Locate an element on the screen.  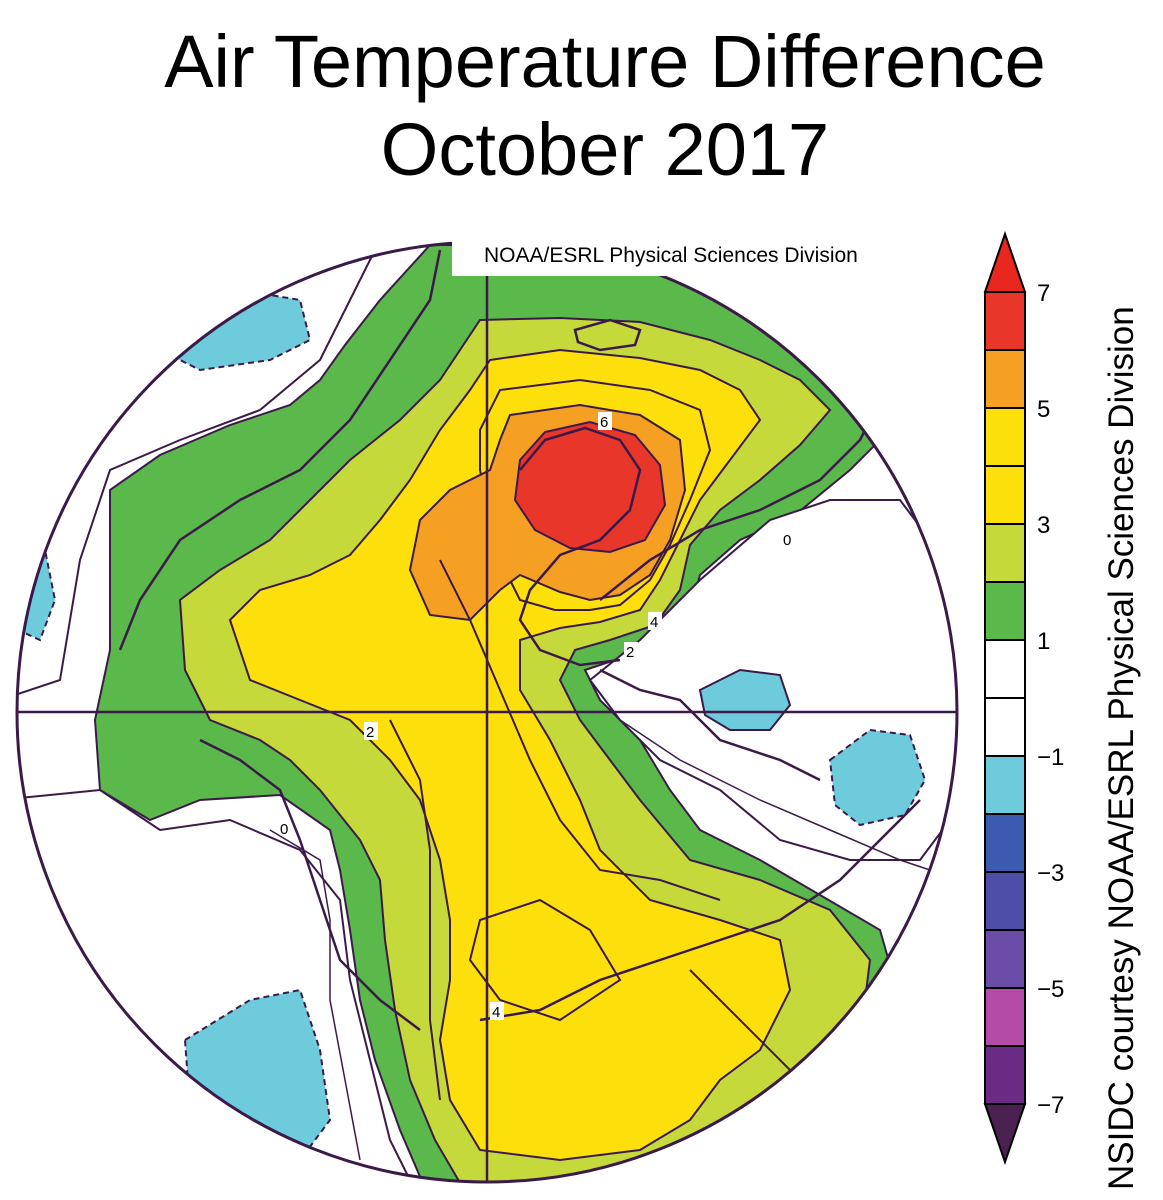
coastline-alaska is located at coordinates (310, 884).